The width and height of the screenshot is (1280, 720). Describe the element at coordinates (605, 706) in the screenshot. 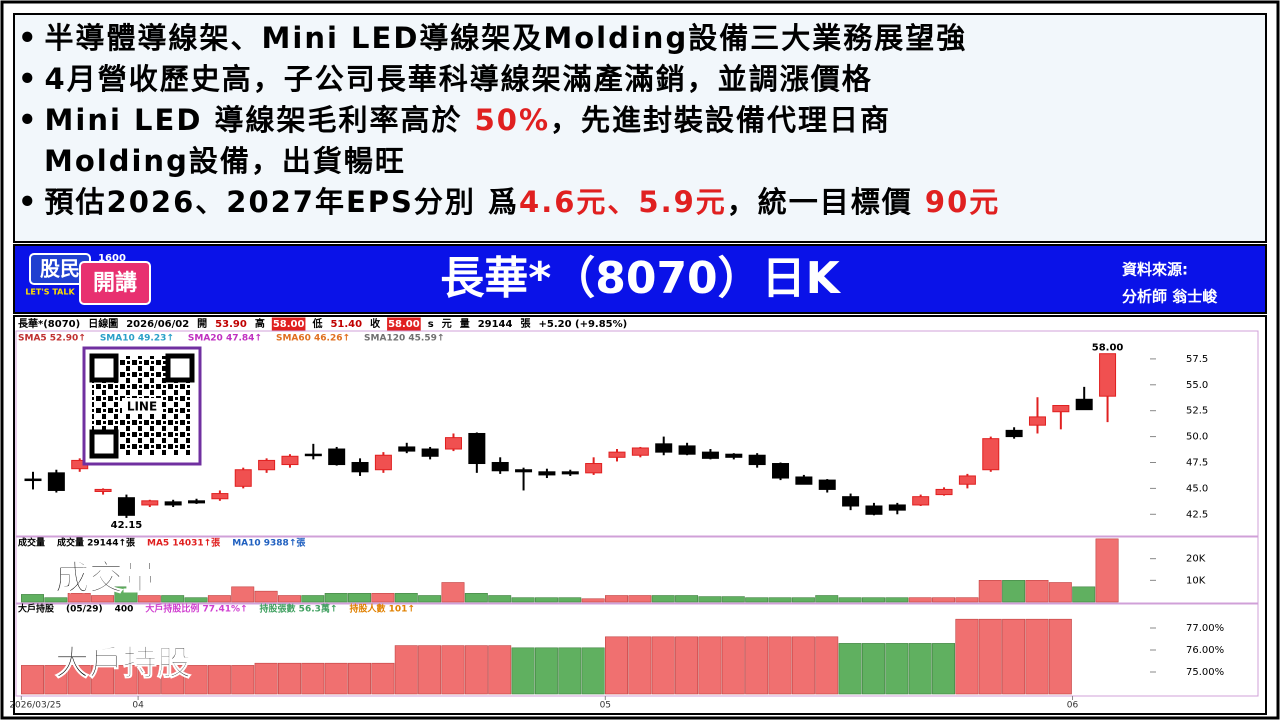

I see `x-tick-label: 05` at that location.